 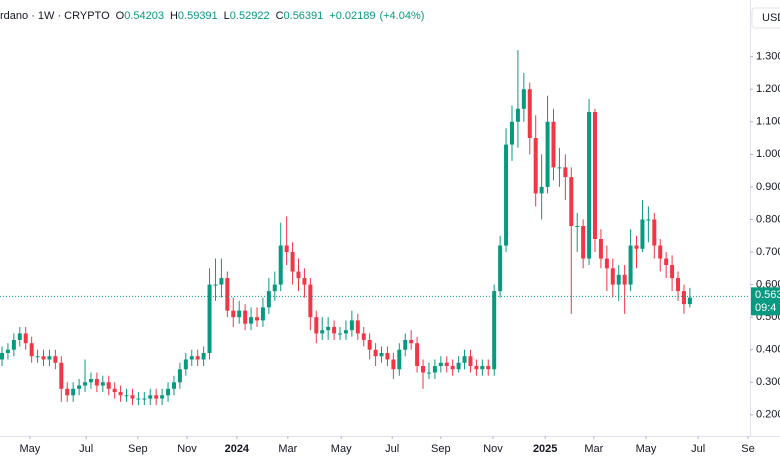 I want to click on ohlc-value: 0.52922, so click(x=250, y=16).